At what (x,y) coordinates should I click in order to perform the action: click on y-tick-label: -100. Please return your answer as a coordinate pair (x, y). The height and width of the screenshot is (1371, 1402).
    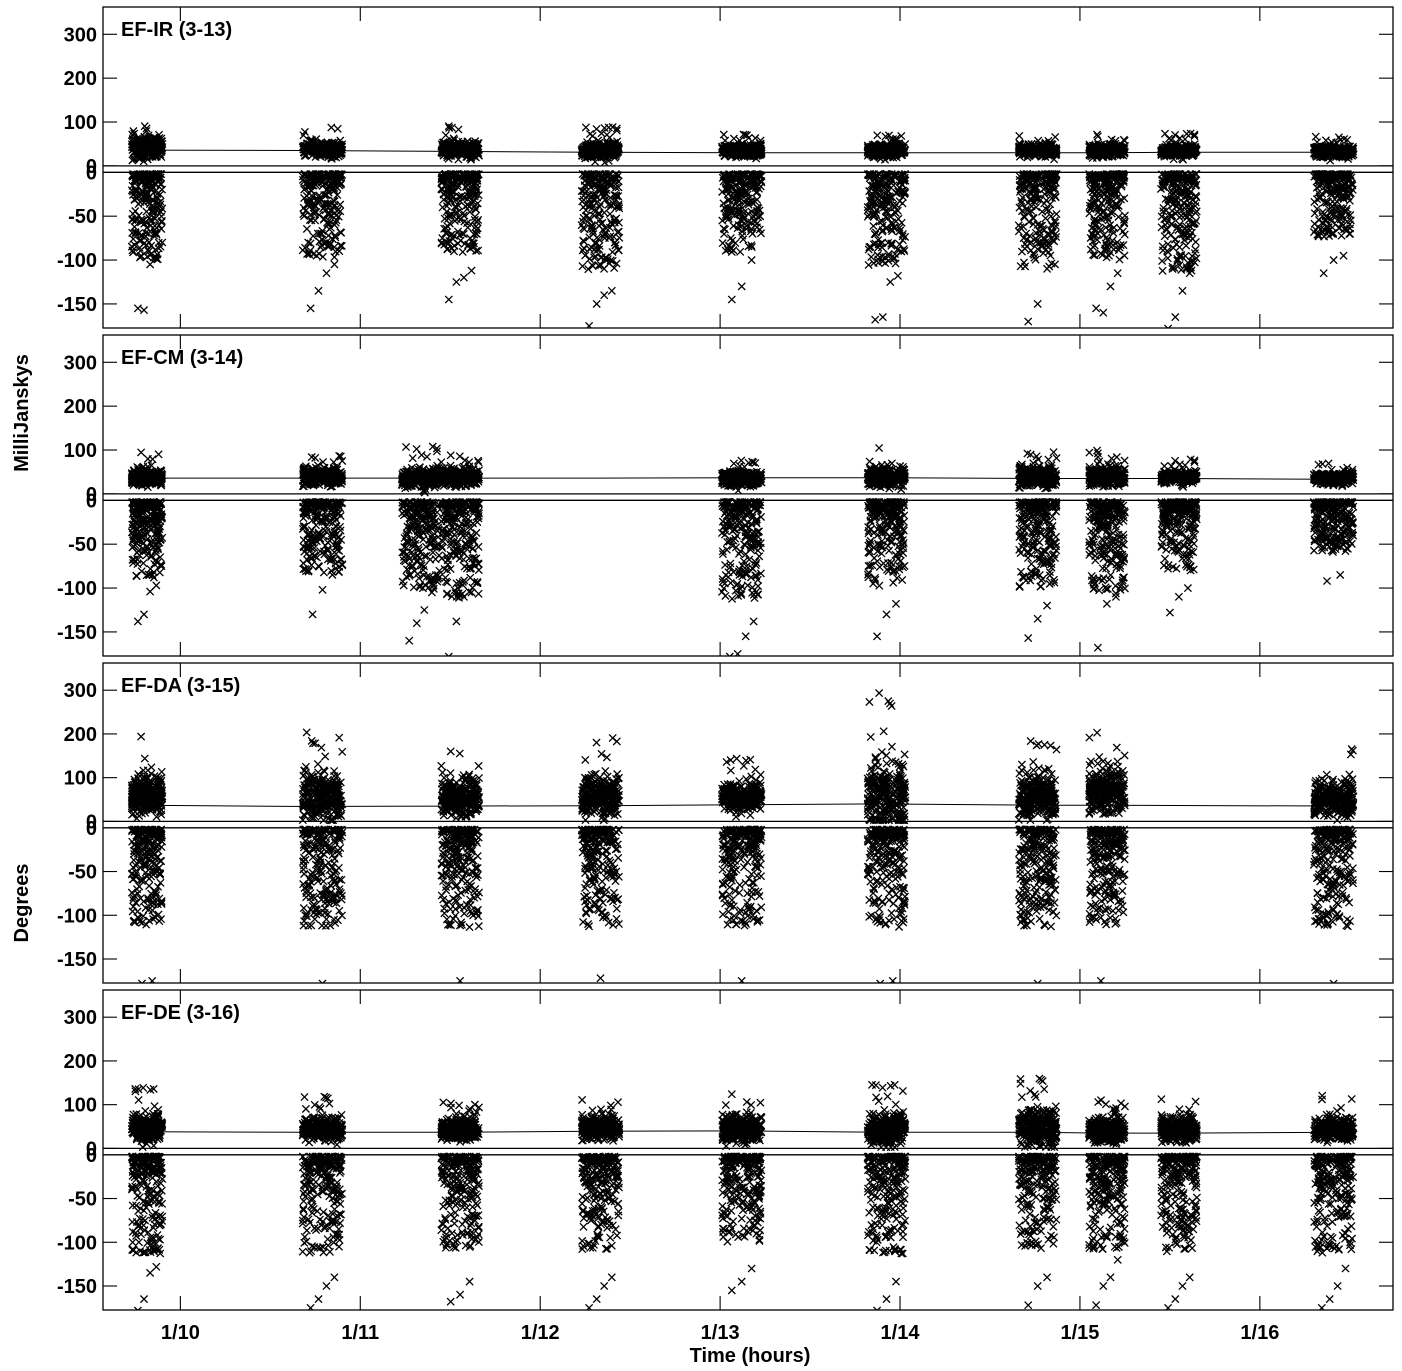
    Looking at the image, I should click on (77, 261).